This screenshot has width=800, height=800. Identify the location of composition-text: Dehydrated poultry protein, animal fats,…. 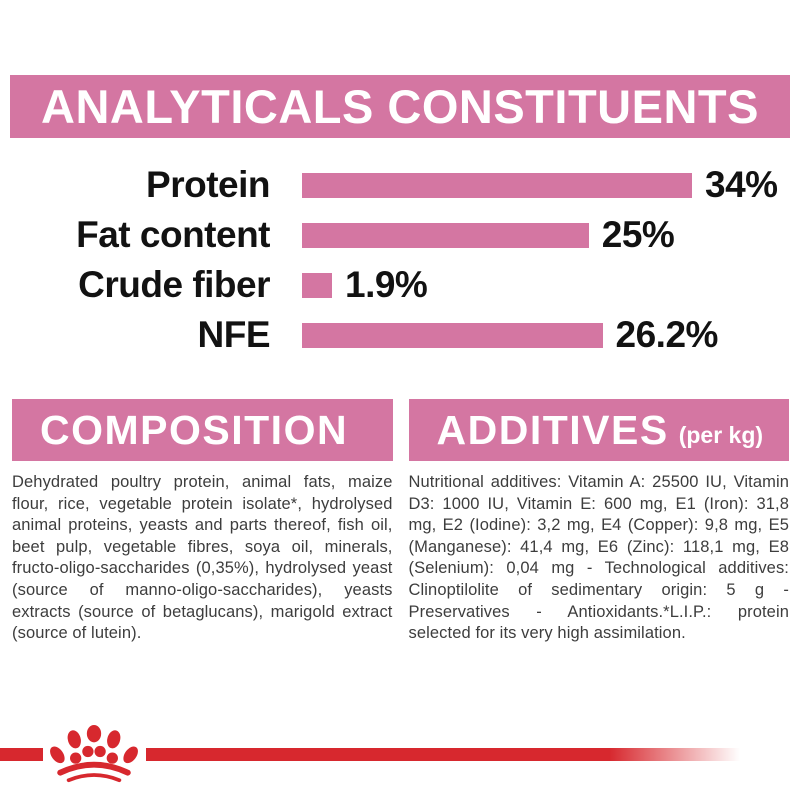
(202, 558).